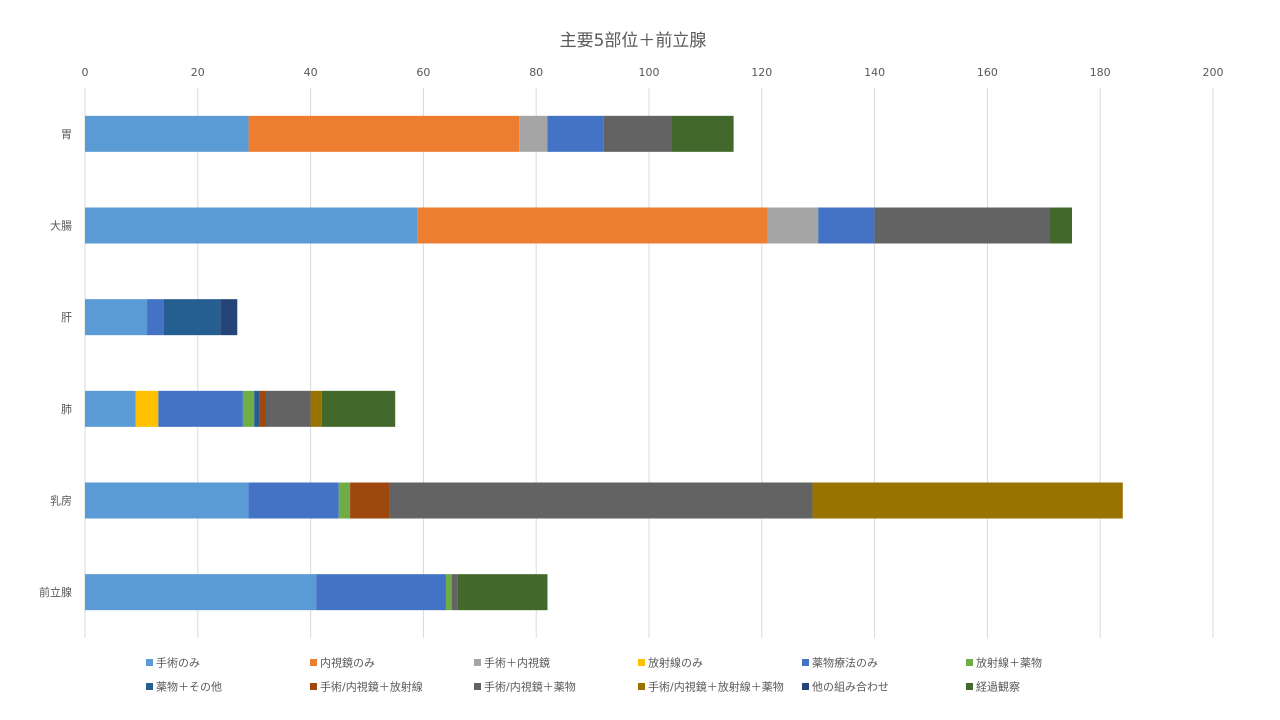  I want to click on category-label: 大腸, so click(61, 226).